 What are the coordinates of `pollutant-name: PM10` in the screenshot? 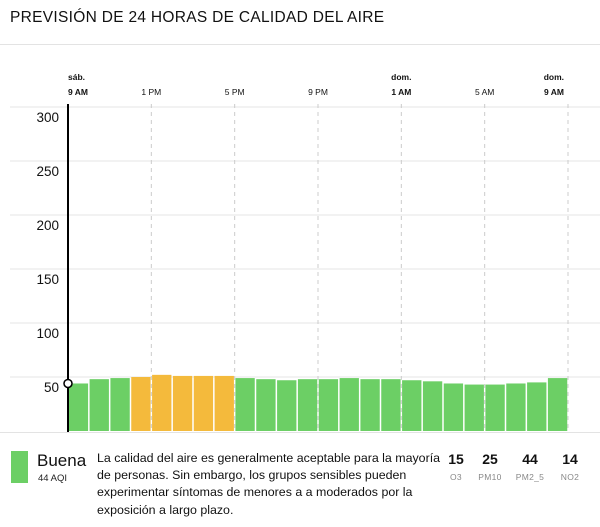 It's located at (490, 477).